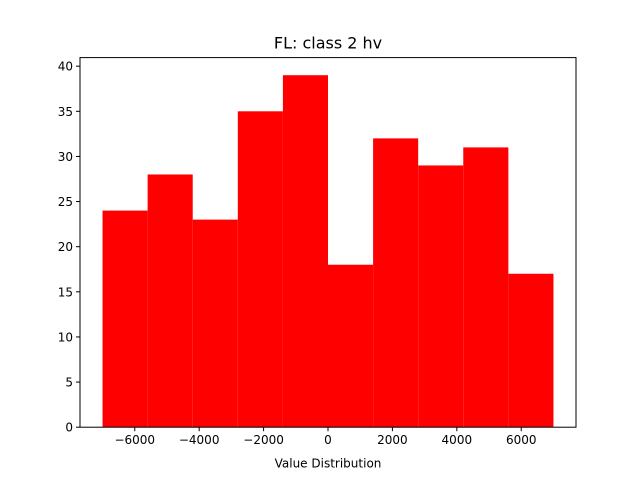 Image resolution: width=640 pixels, height=484 pixels. I want to click on x-axis-ticks: −6000 −4000 −2000 0 2000 4000 6000, so click(325, 437).